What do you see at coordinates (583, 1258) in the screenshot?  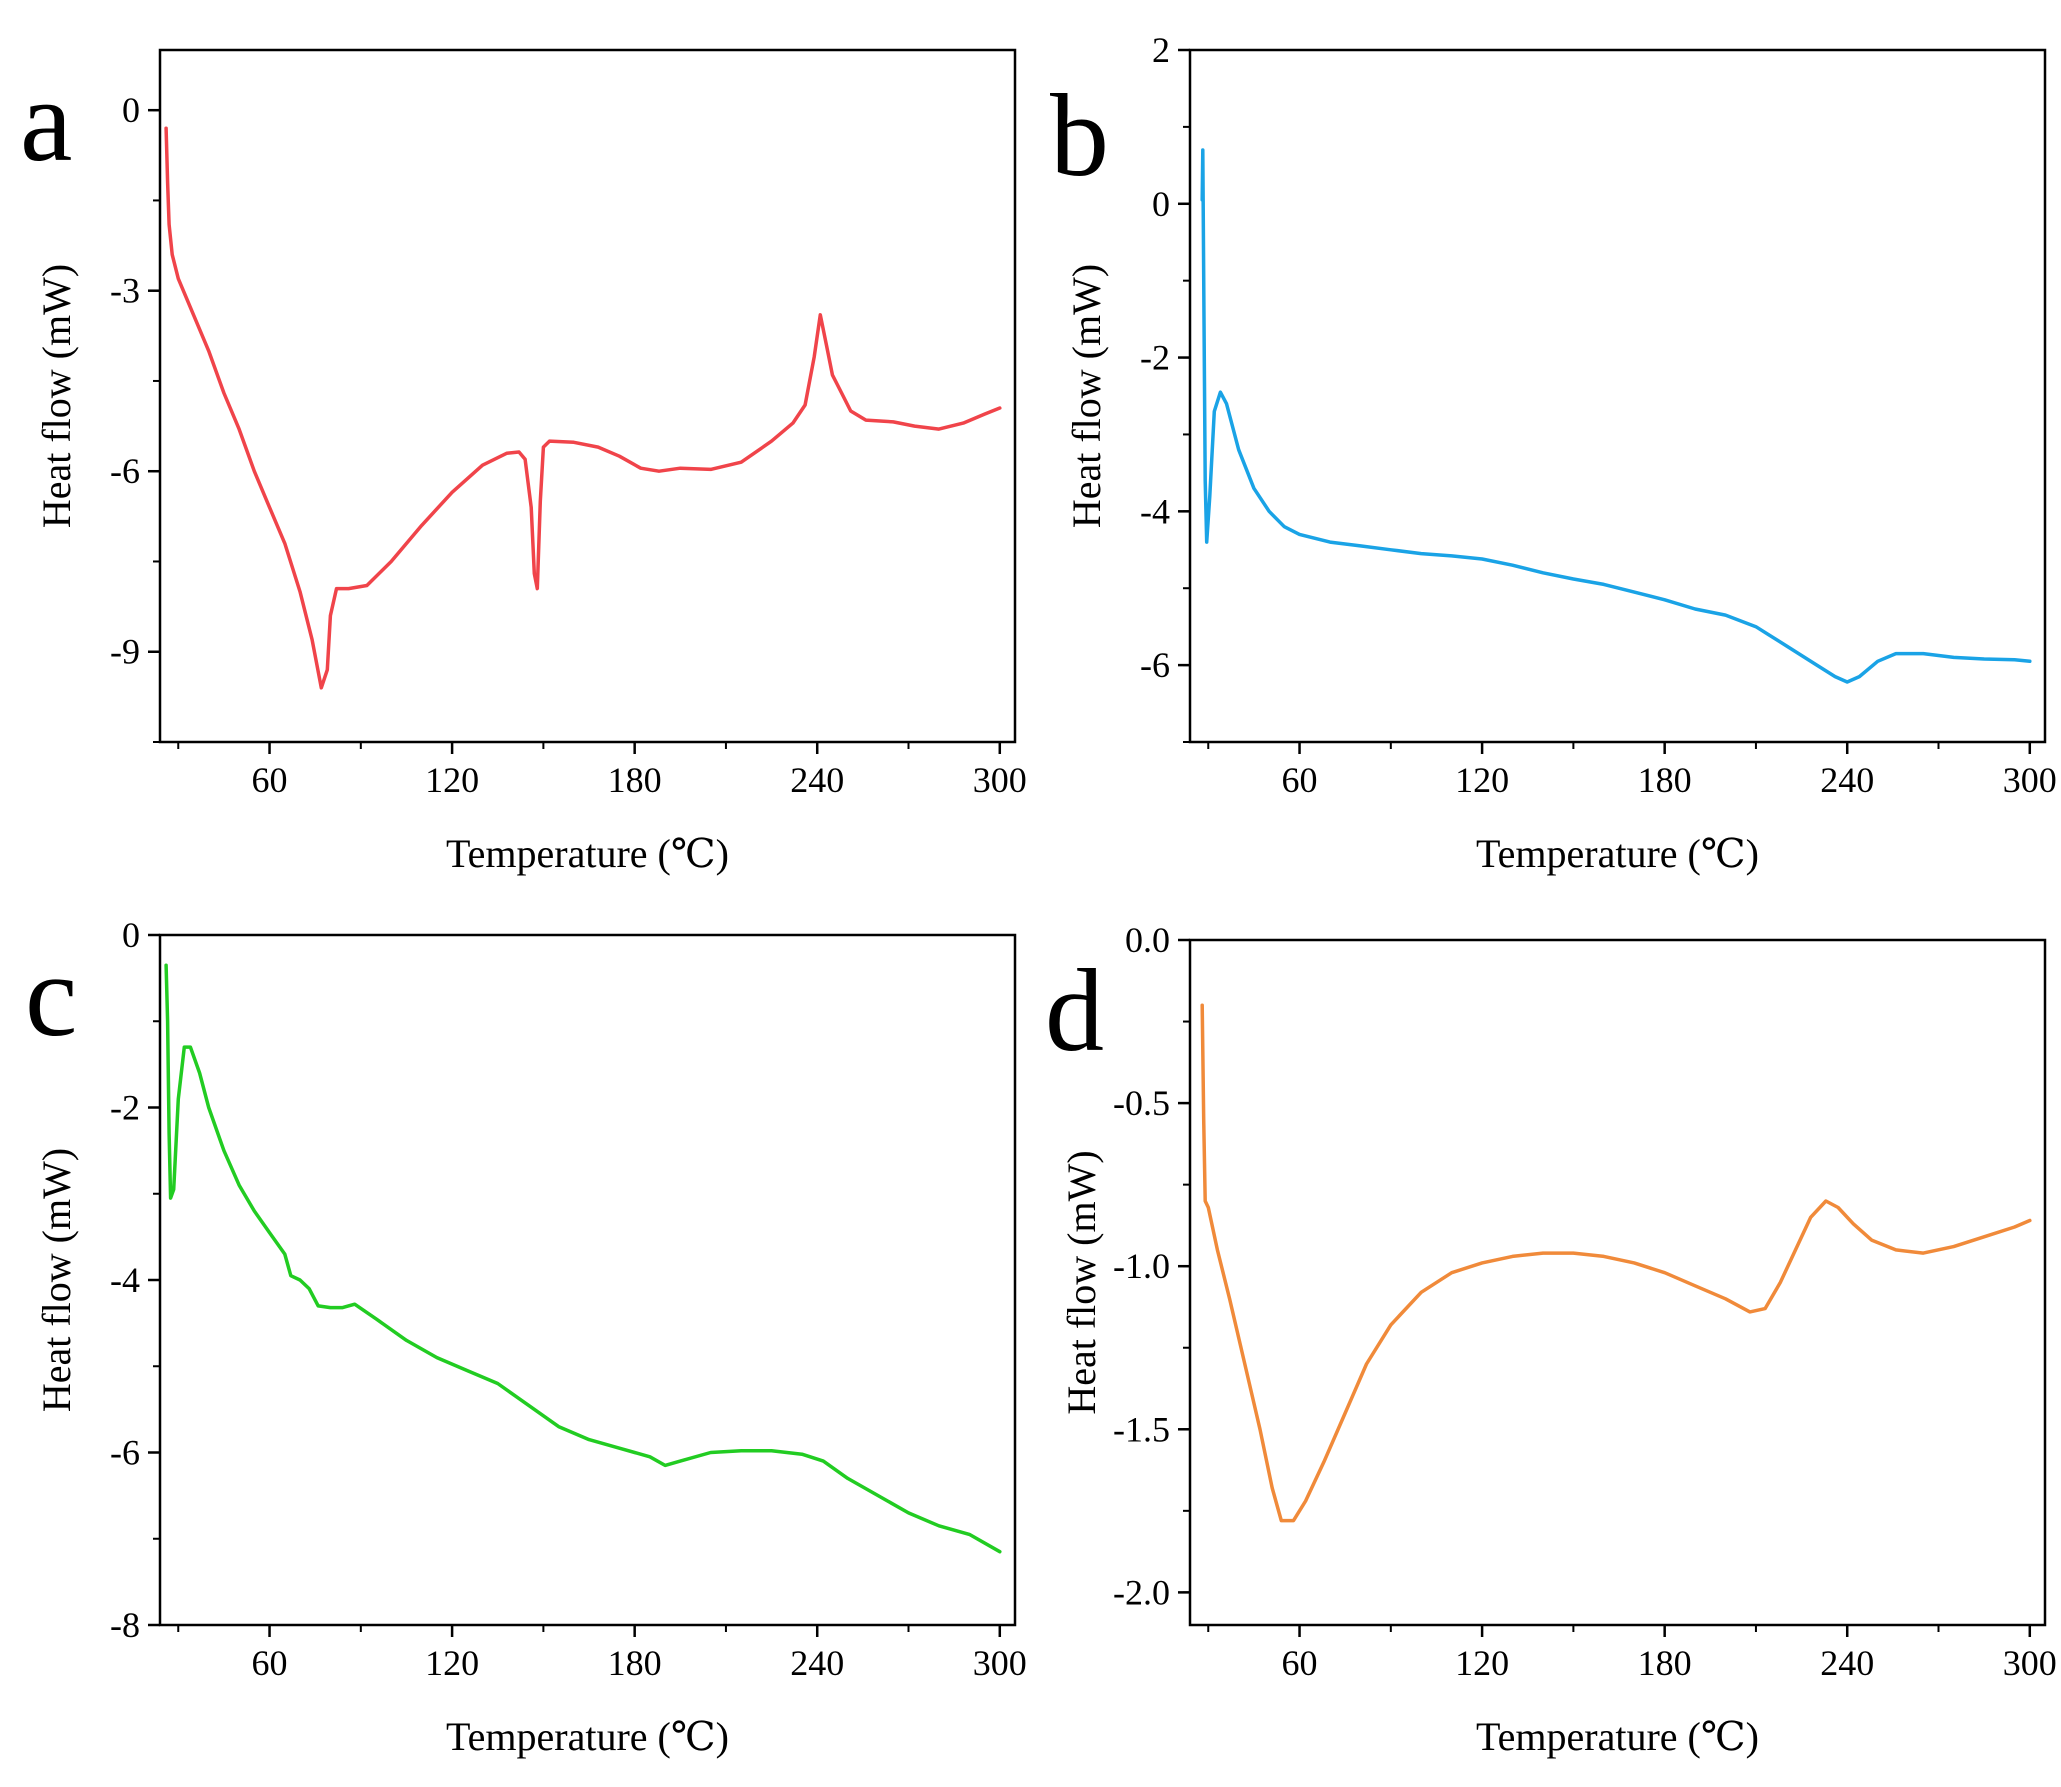 I see `series-line-c` at bounding box center [583, 1258].